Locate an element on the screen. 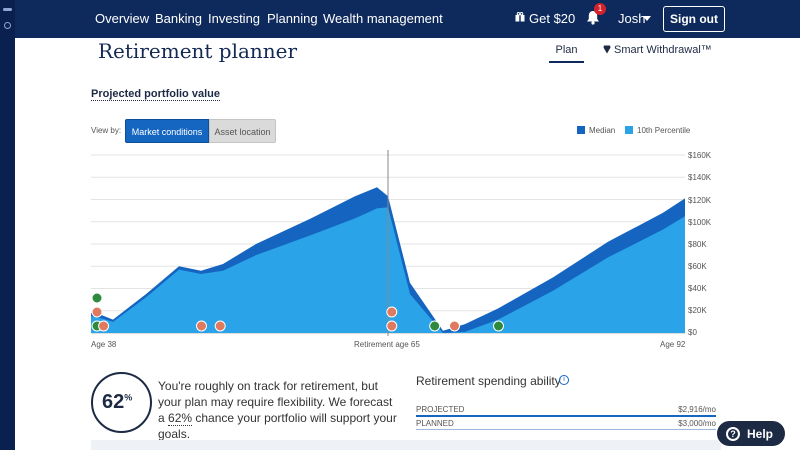 This screenshot has height=450, width=800. spending-projected-bar is located at coordinates (566, 416).